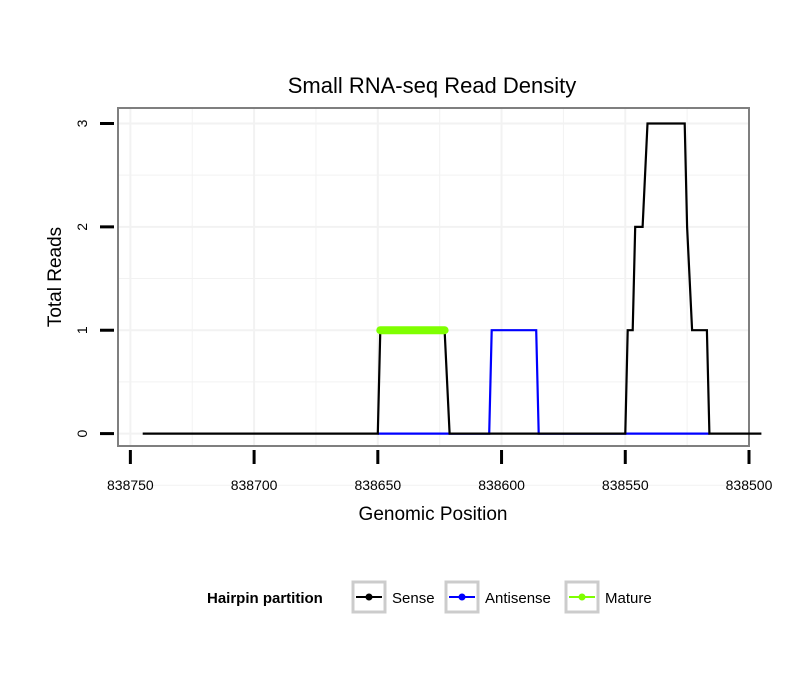 The image size is (810, 690). Describe the element at coordinates (628, 598) in the screenshot. I see `legend-label: Mature` at that location.